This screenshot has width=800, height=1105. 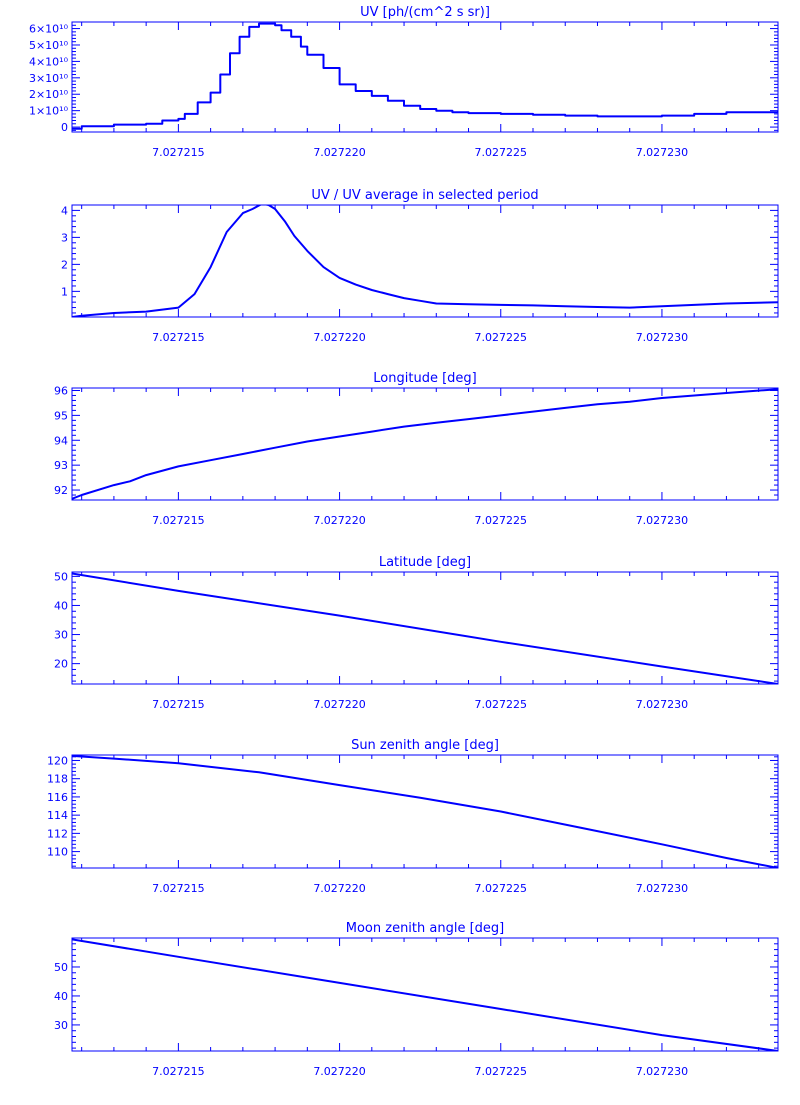 I want to click on y-tick-label: 94, so click(x=61, y=440).